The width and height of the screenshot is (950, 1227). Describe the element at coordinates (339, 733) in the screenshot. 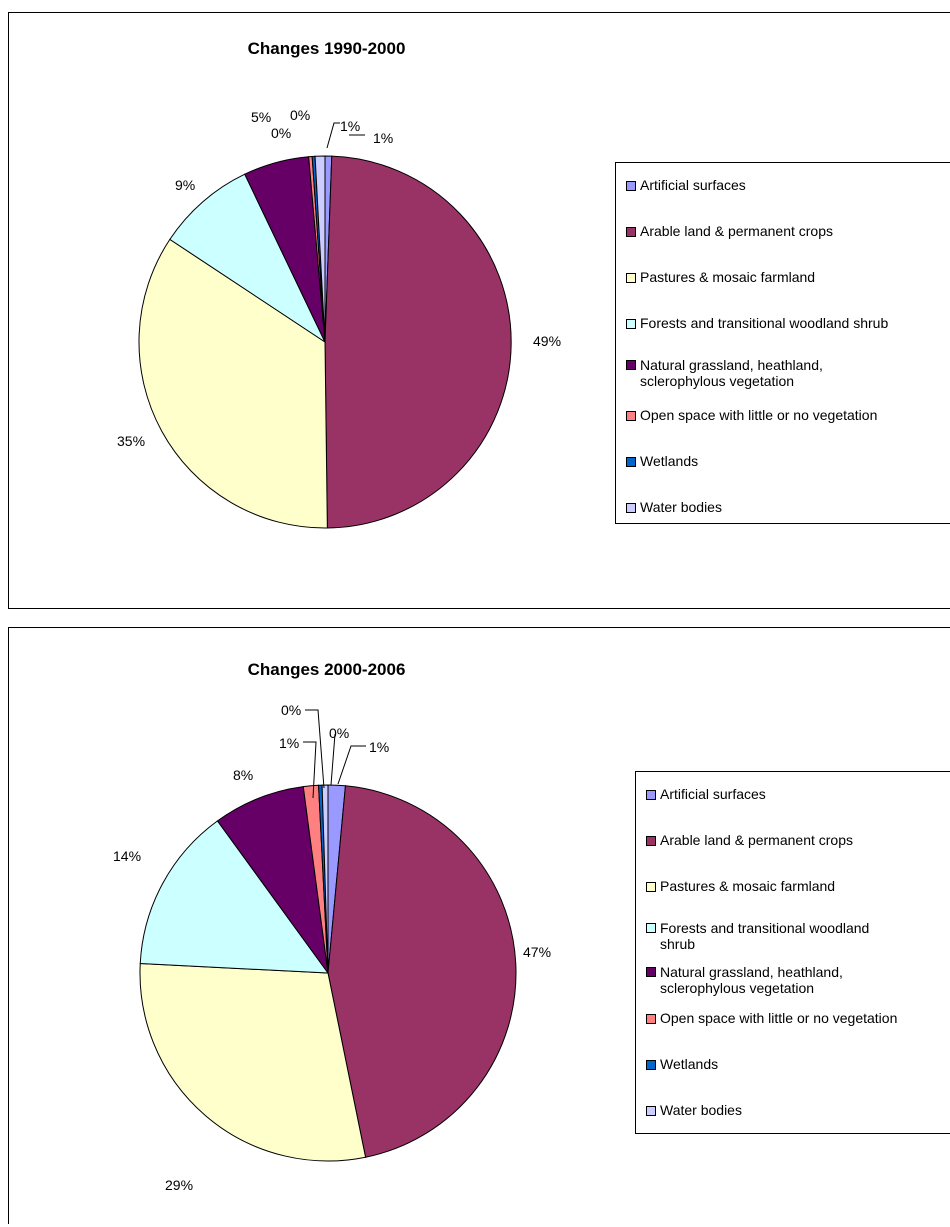

I see `data-label-water-bodies: 0%` at that location.